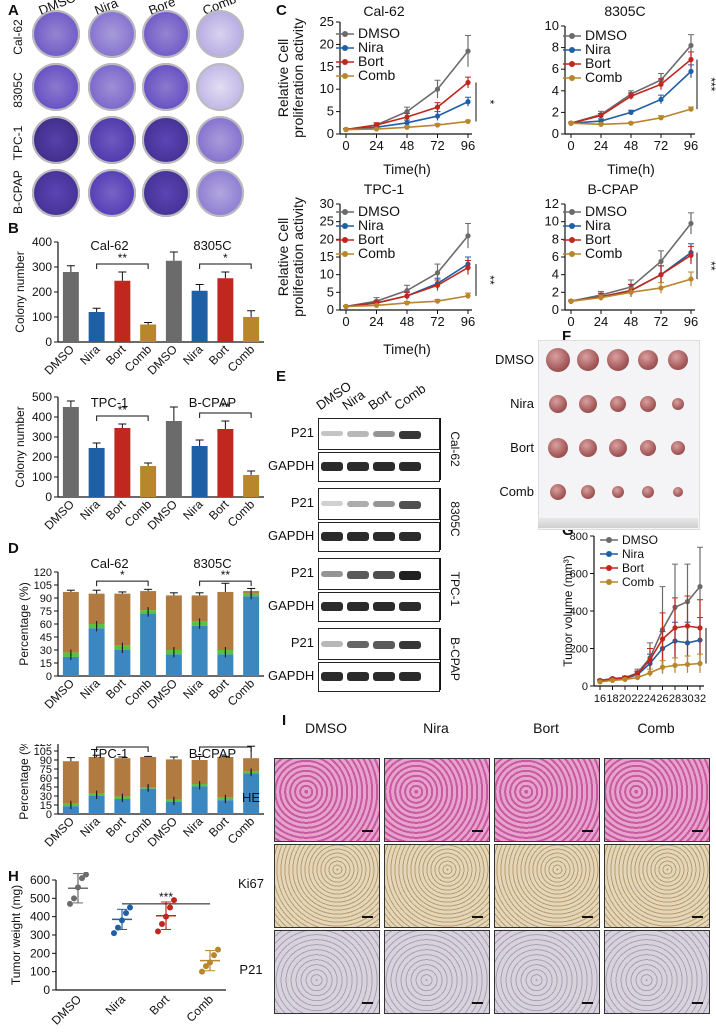 This screenshot has height=1033, width=716. Describe the element at coordinates (567, 336) in the screenshot. I see `panel-label-f: F` at that location.